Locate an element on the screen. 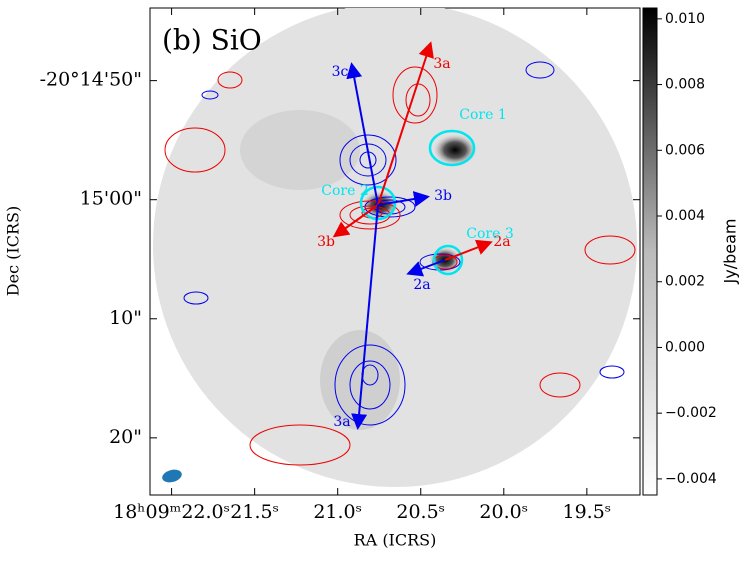  colorbar-tick-label: −0.004 is located at coordinates (691, 479).